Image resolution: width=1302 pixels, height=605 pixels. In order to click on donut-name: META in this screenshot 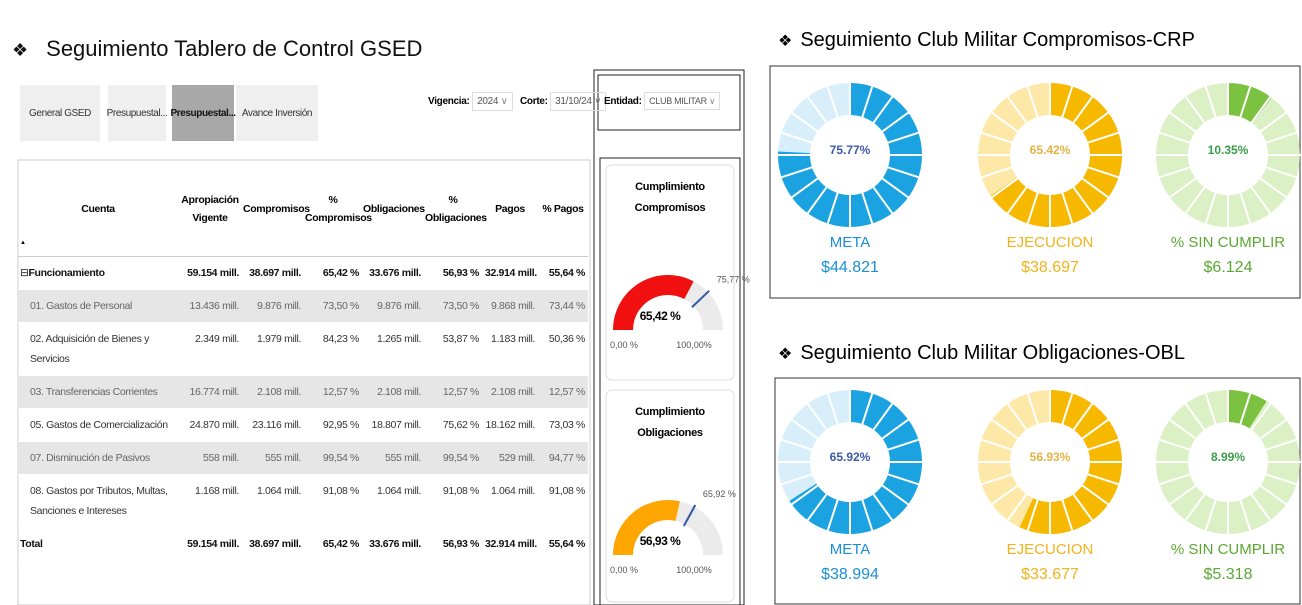, I will do `click(850, 242)`.